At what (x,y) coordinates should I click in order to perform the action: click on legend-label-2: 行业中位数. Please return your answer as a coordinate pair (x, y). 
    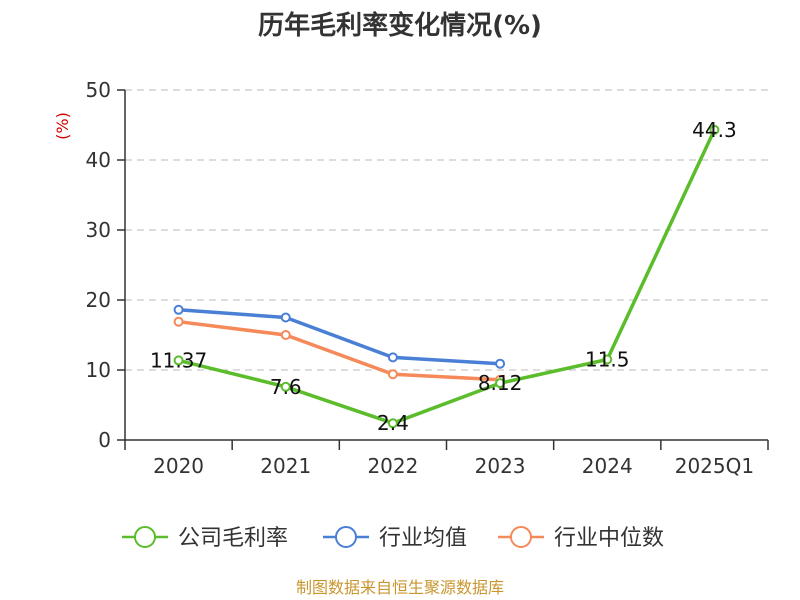
    Looking at the image, I should click on (609, 538).